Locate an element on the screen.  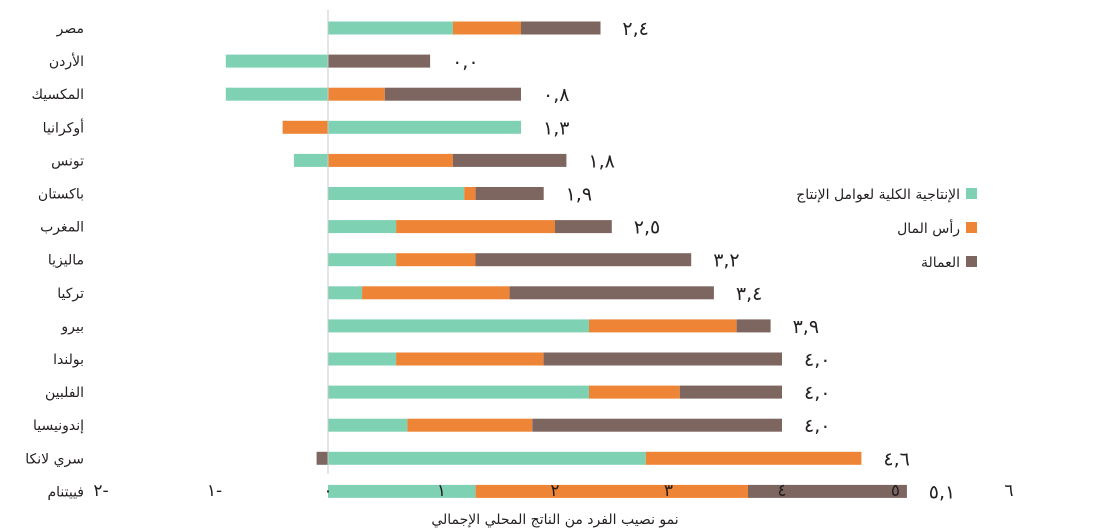
category-label: بيرو is located at coordinates (72, 327).